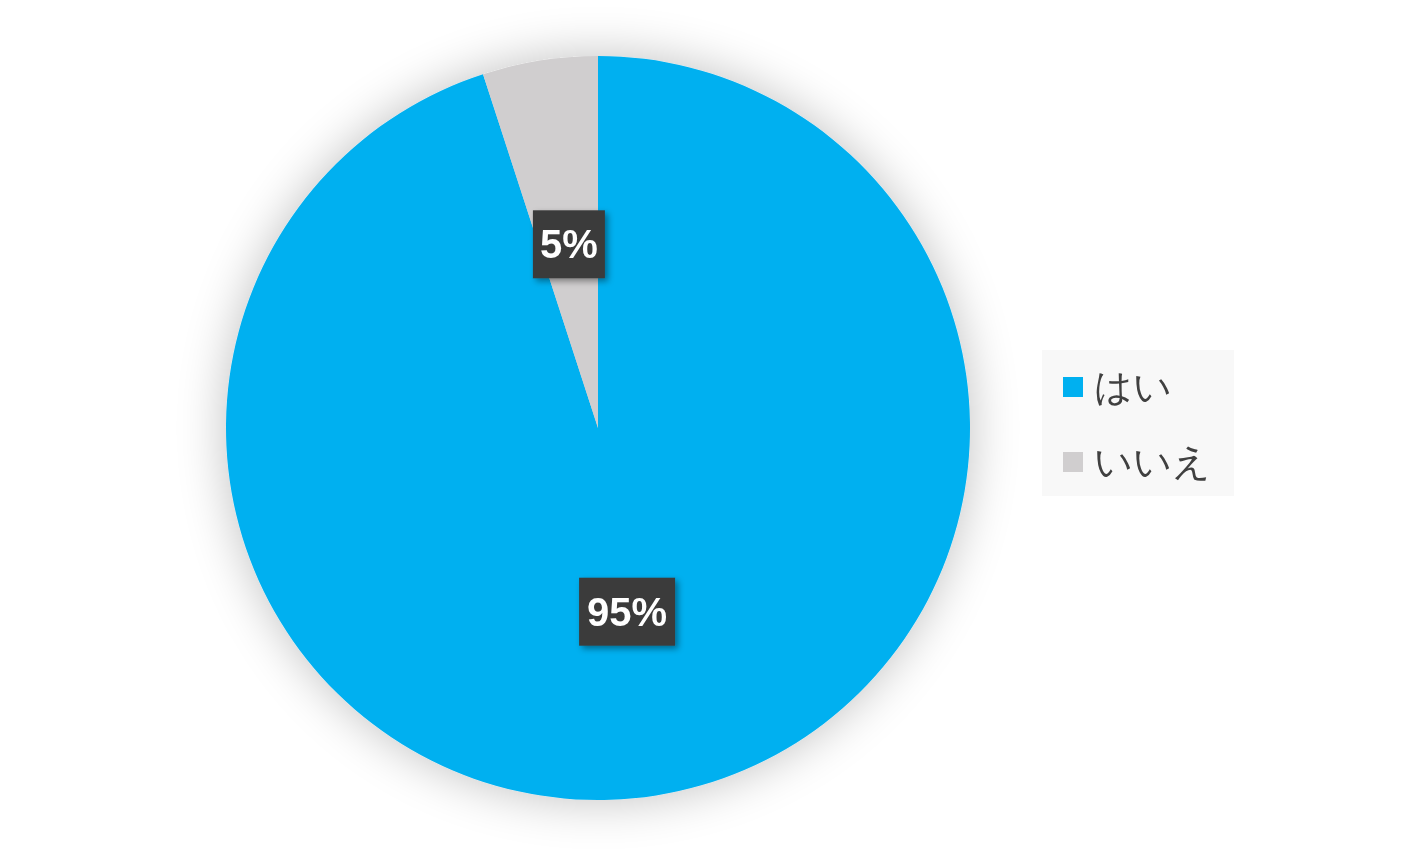 The width and height of the screenshot is (1420, 857). Describe the element at coordinates (1133, 387) in the screenshot. I see `legend-label: はい` at that location.